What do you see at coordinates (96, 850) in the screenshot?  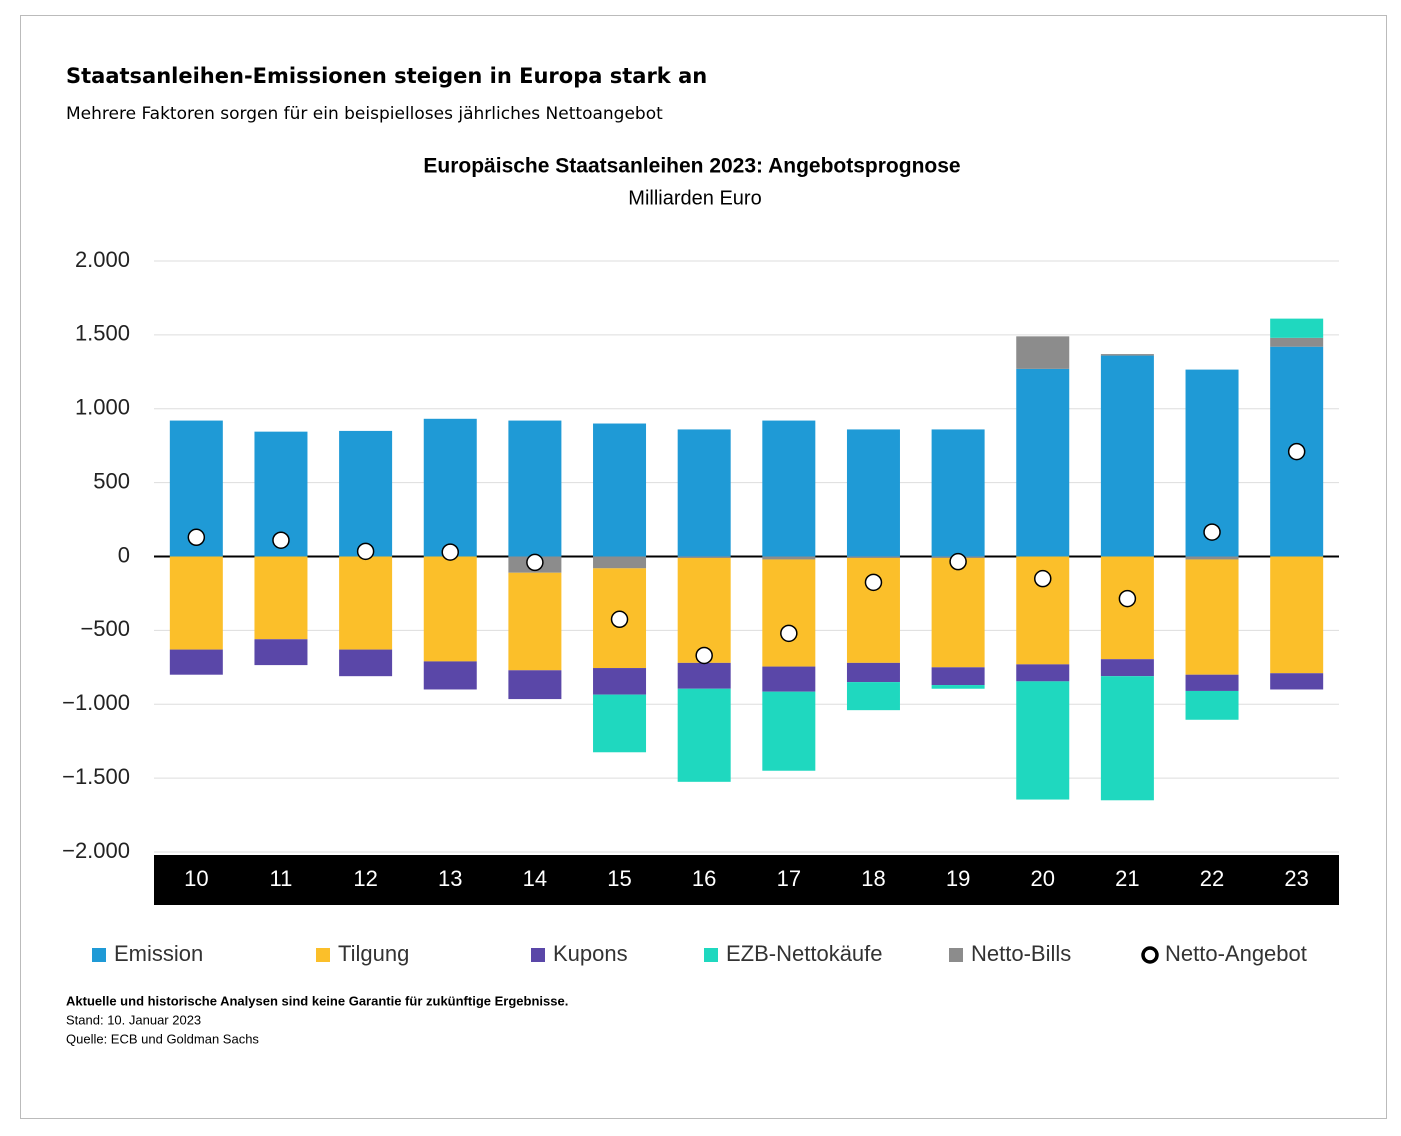 I see `y-tick-label: −2.000` at bounding box center [96, 850].